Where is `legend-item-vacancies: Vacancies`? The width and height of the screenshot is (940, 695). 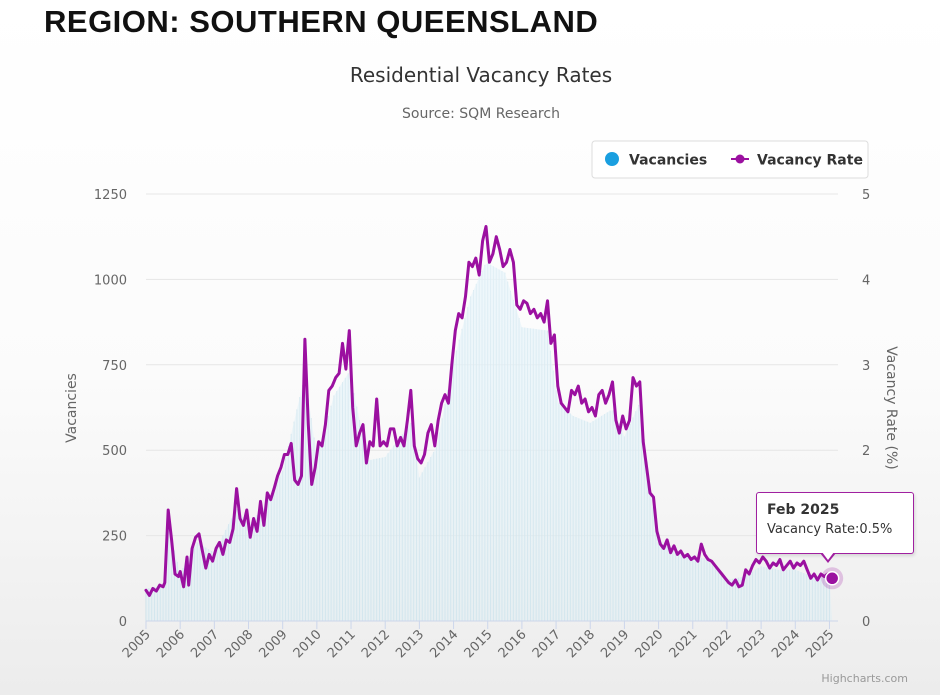
legend-item-vacancies: Vacancies is located at coordinates (656, 160).